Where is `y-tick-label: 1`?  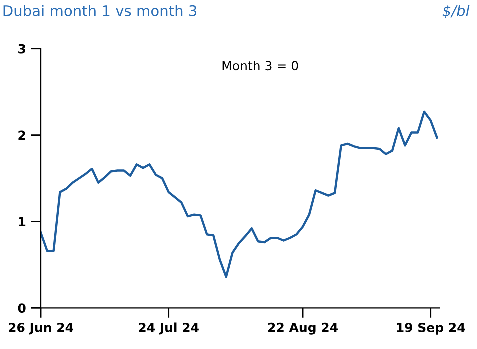 y-tick-label: 1 is located at coordinates (22, 221).